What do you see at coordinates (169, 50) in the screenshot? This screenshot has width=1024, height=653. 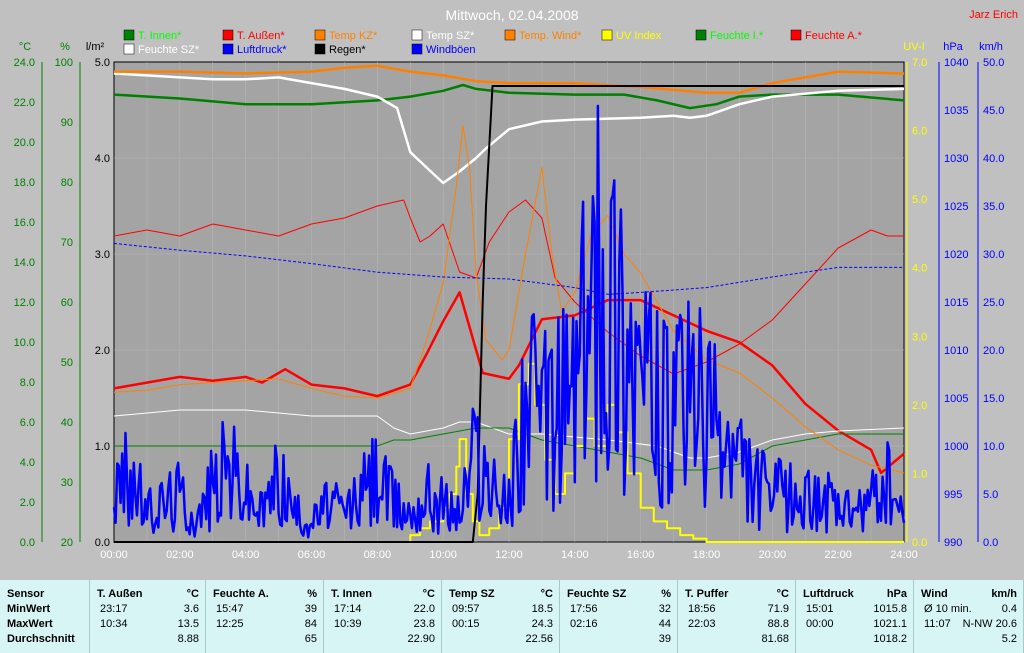 I see `legend-label: Feuchte SZ*` at bounding box center [169, 50].